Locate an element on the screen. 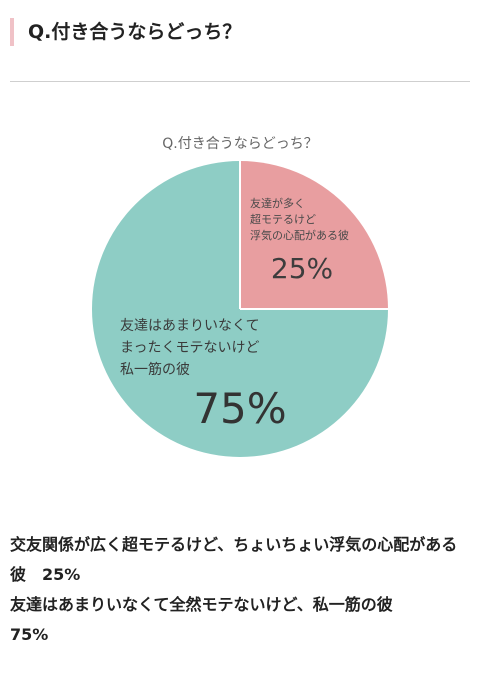 The height and width of the screenshot is (674, 480). summary-item-text: 交友関係が広く超モテるけど、ちょいちょい浮気の心配がある彼 is located at coordinates (234, 559).